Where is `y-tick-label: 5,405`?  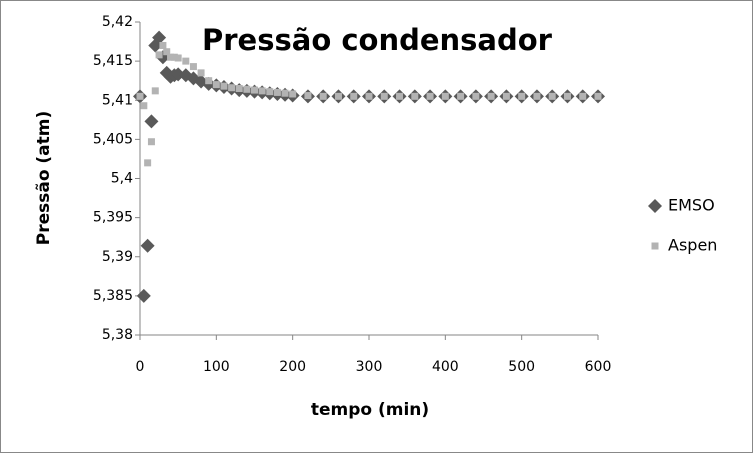 y-tick-label: 5,405 is located at coordinates (113, 139).